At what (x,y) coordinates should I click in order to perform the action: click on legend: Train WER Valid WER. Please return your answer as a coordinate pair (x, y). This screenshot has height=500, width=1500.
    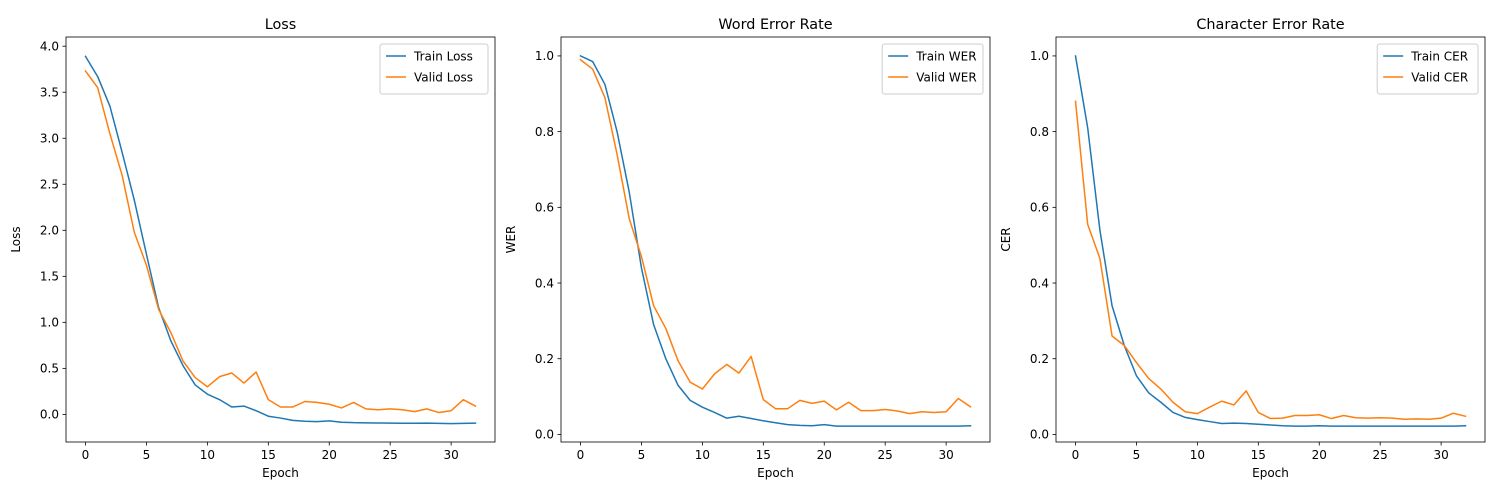
    Looking at the image, I should click on (932, 69).